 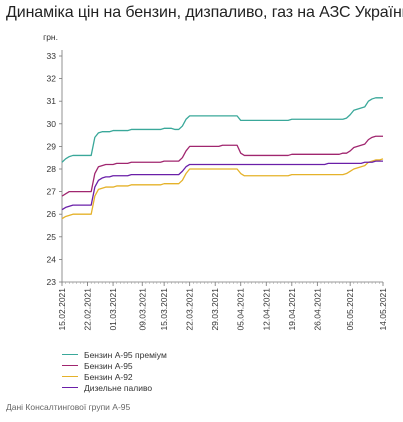 What do you see at coordinates (52, 101) in the screenshot?
I see `y-tick-label: 31` at bounding box center [52, 101].